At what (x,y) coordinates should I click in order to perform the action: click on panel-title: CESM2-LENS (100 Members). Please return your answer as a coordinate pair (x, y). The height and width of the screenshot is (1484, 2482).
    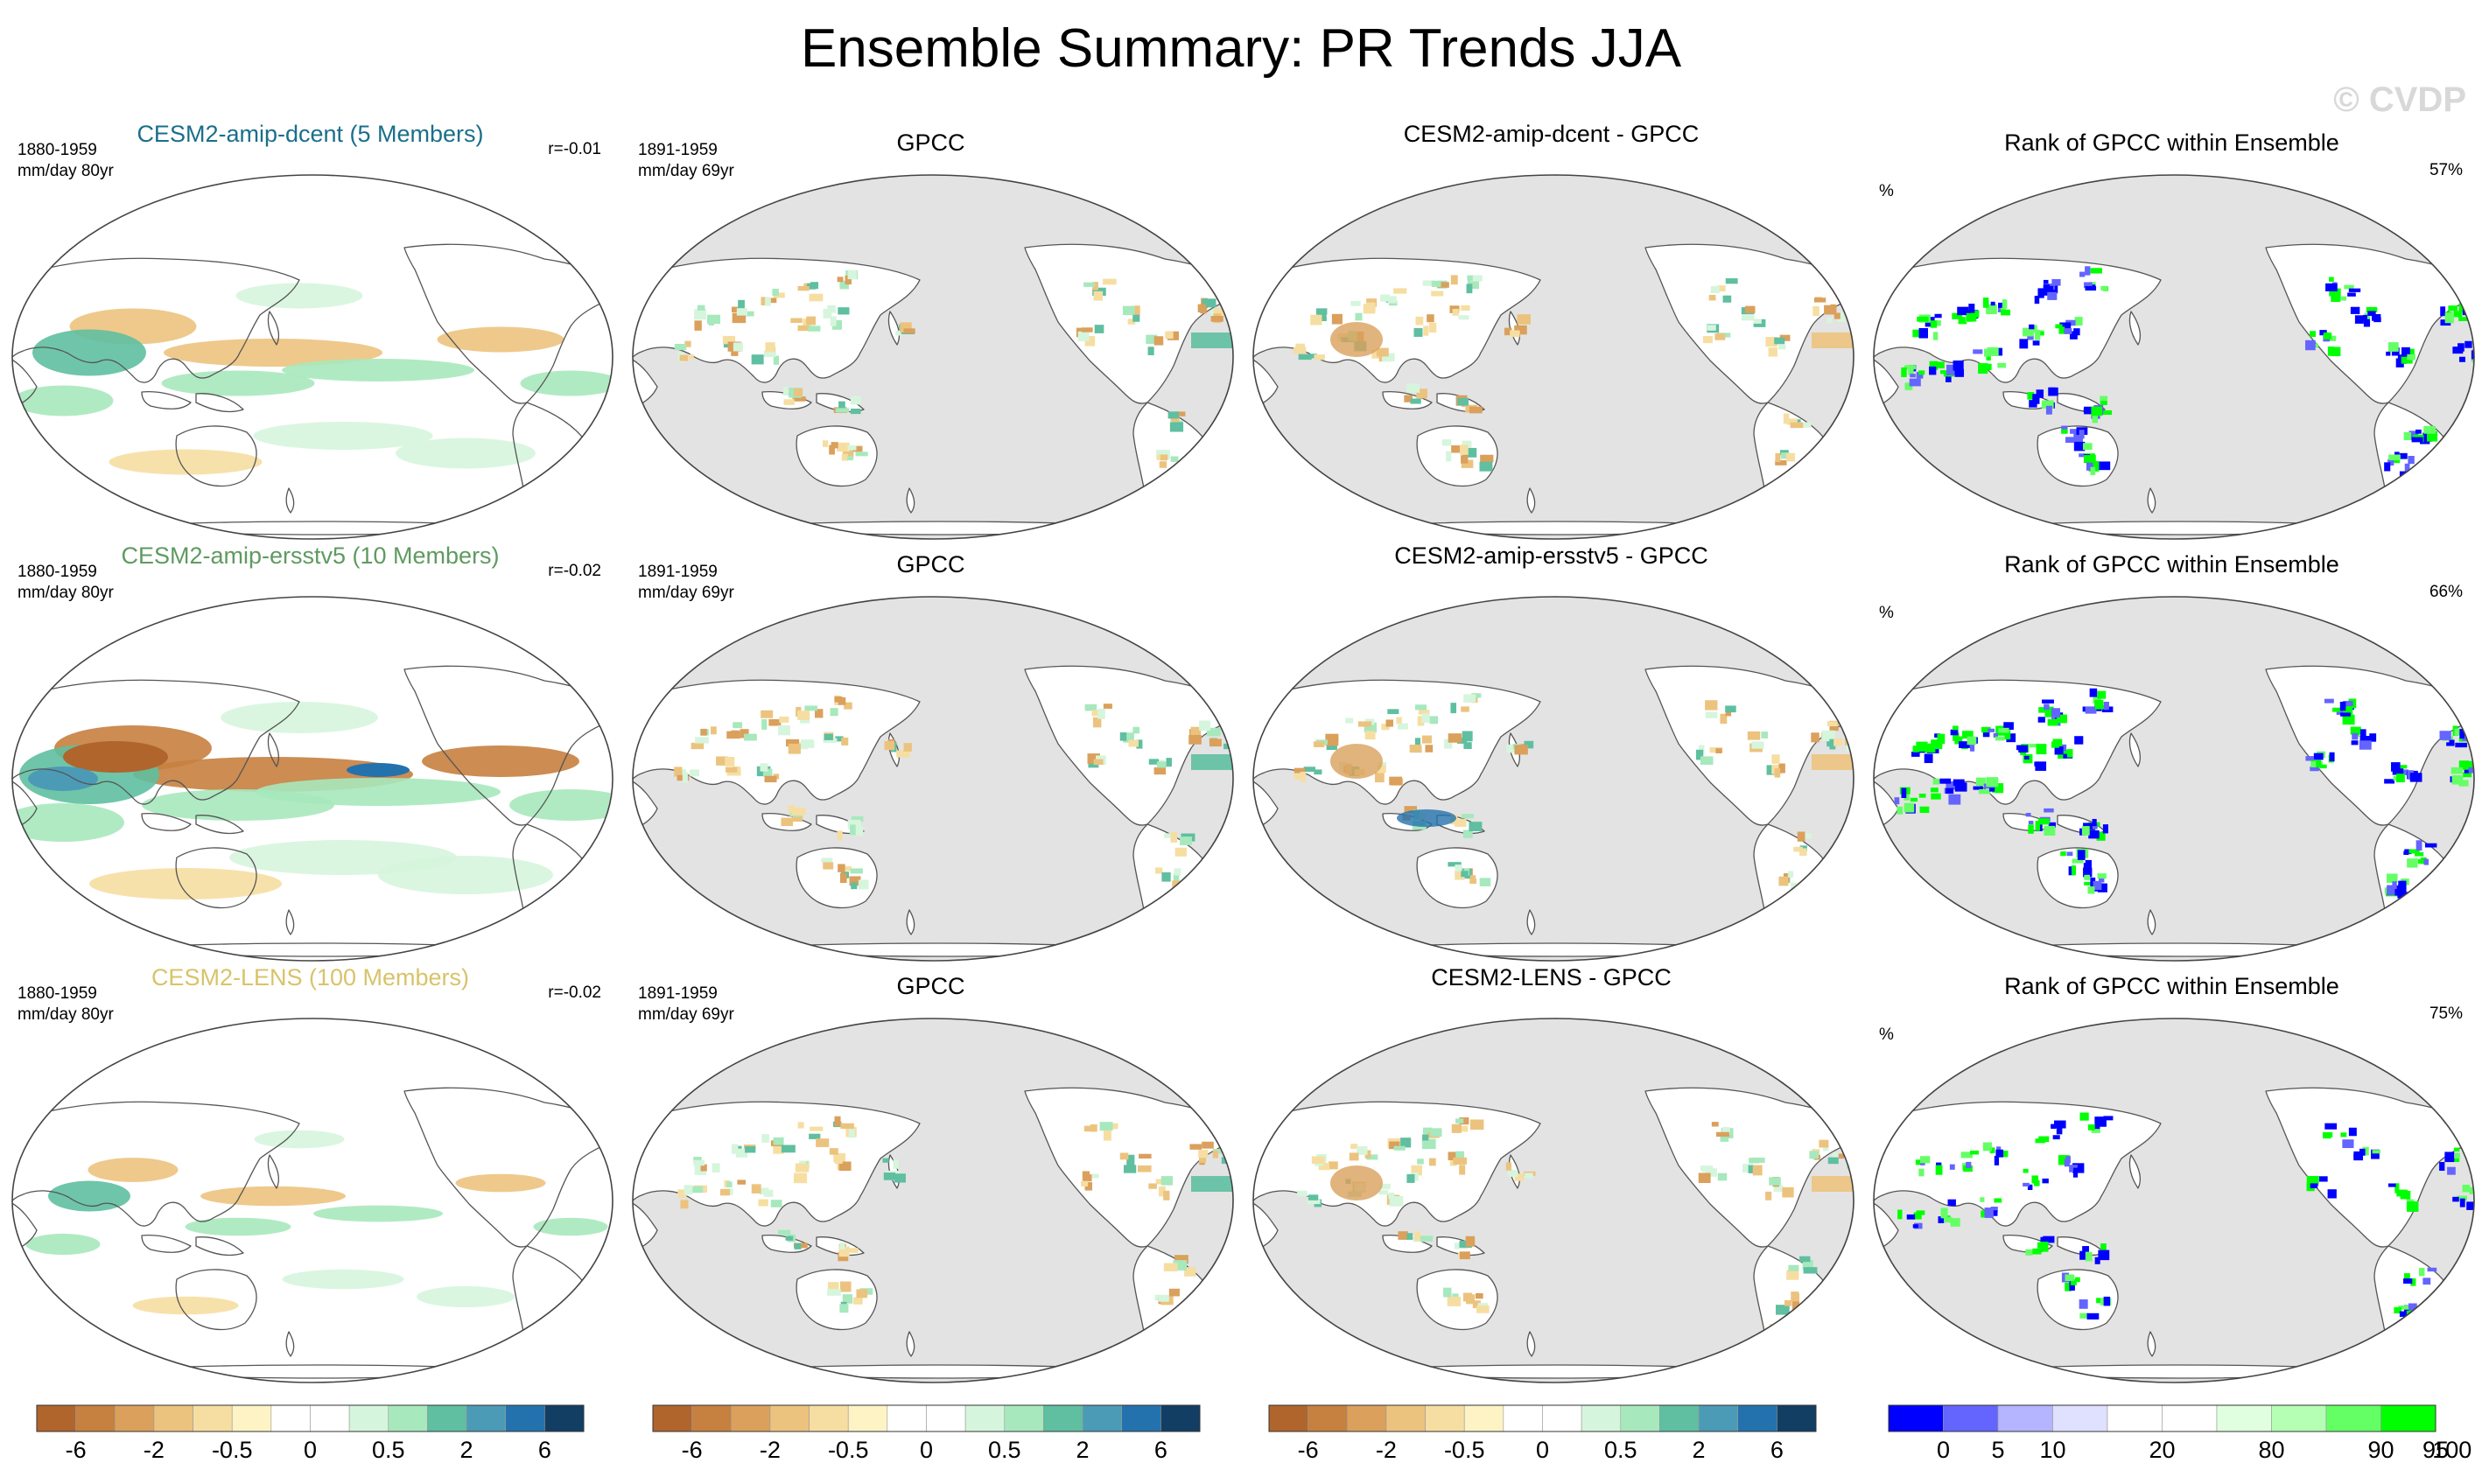
    Looking at the image, I should click on (310, 977).